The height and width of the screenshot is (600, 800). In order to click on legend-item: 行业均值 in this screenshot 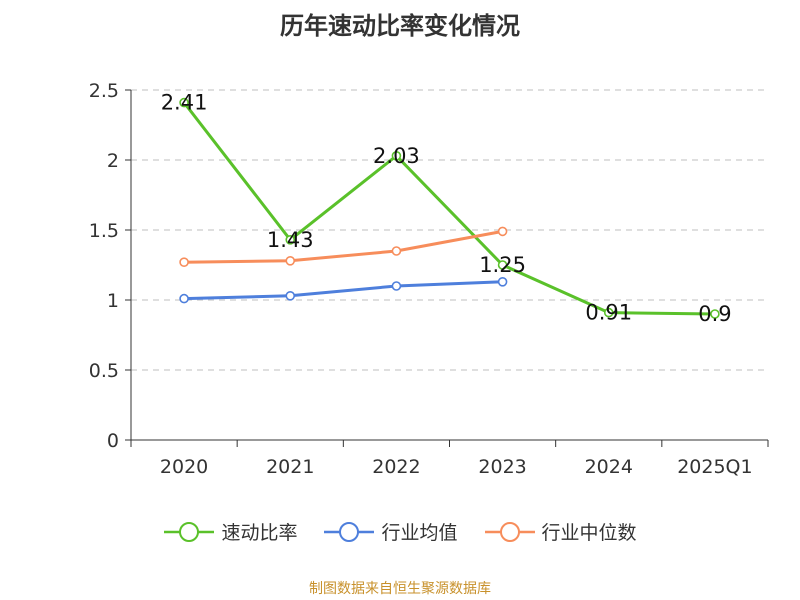, I will do `click(390, 531)`.